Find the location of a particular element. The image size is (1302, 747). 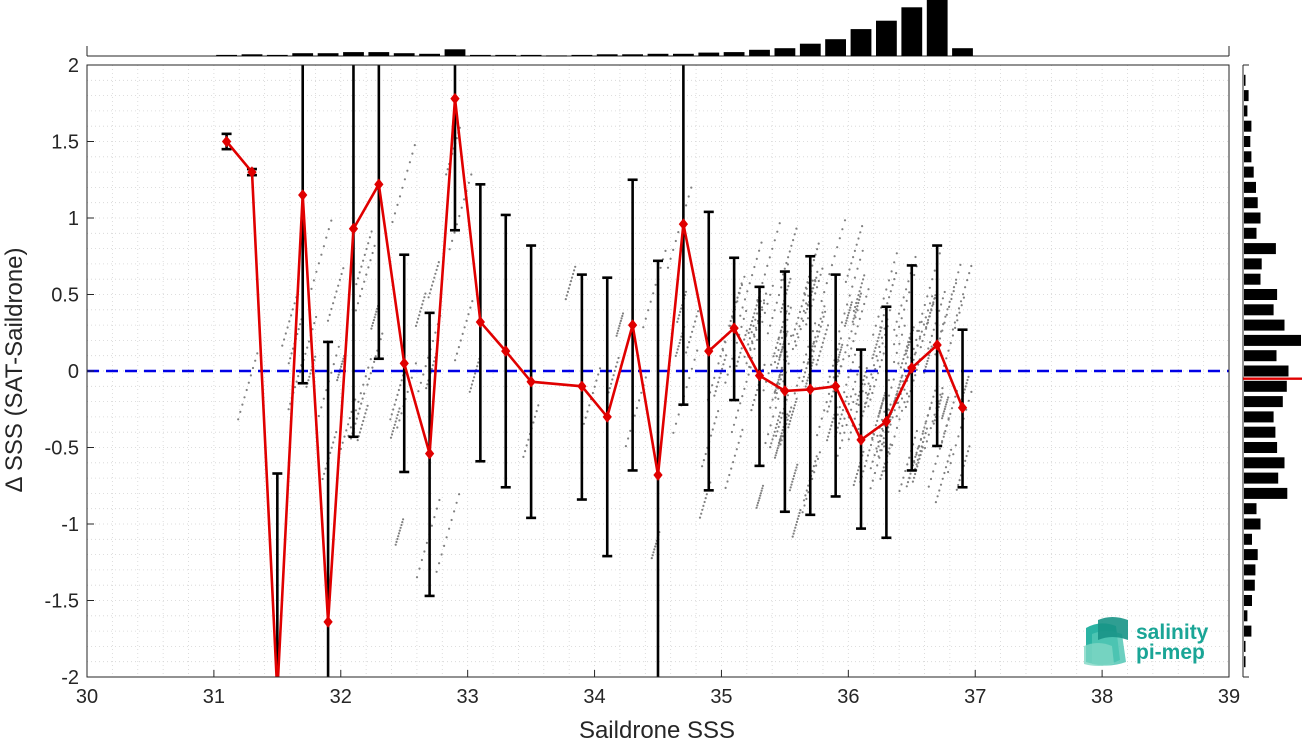

right-histogram-bar is located at coordinates (1260, 432).